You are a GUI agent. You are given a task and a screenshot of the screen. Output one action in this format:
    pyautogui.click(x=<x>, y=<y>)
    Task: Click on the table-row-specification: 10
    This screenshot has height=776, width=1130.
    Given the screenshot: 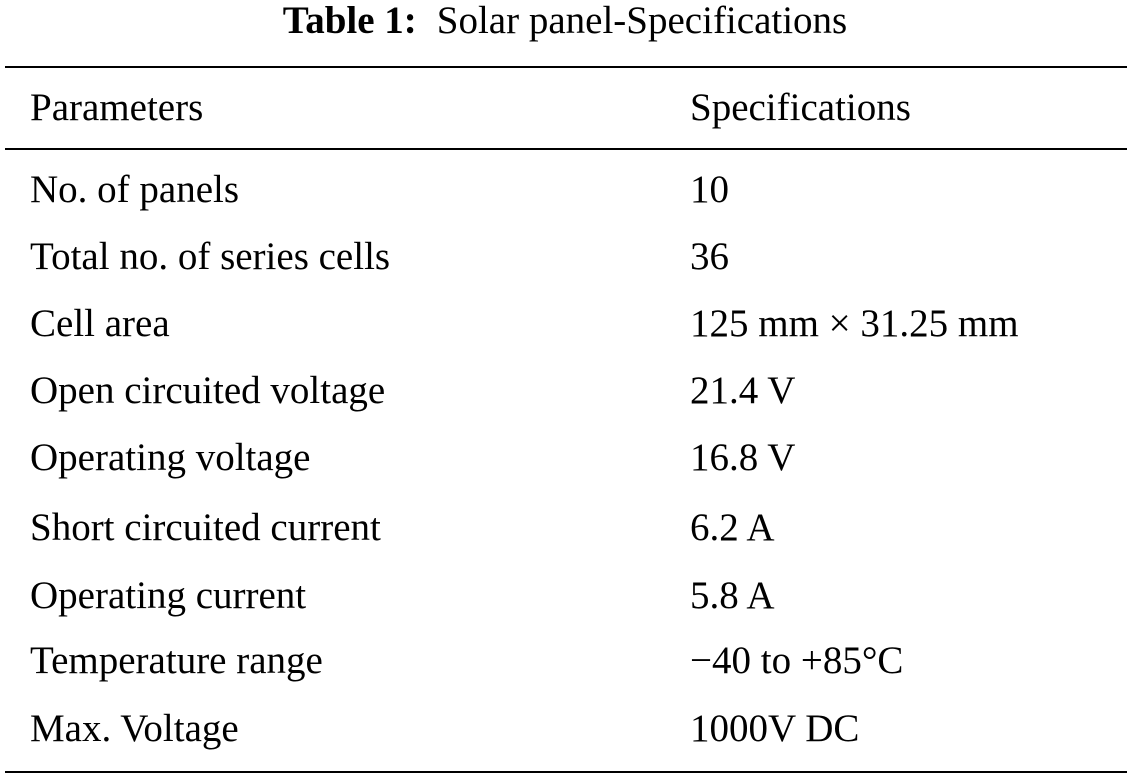 What is the action you would take?
    pyautogui.click(x=709, y=189)
    